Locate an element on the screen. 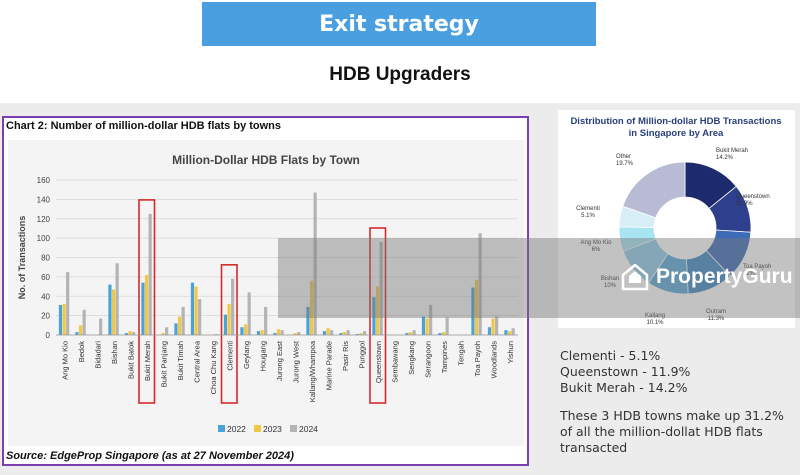 The height and width of the screenshot is (475, 800). title-banner: Exit strategy is located at coordinates (399, 24).